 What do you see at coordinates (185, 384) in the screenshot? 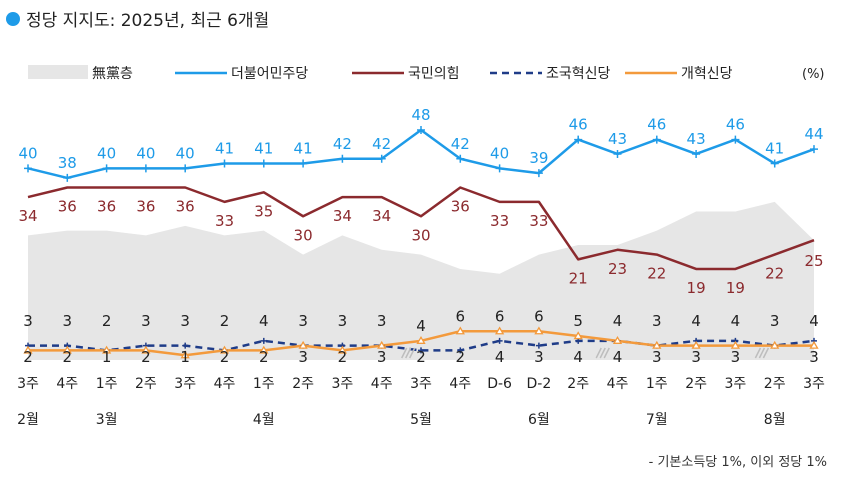
I see `x-tick-label-4: 3주` at bounding box center [185, 384].